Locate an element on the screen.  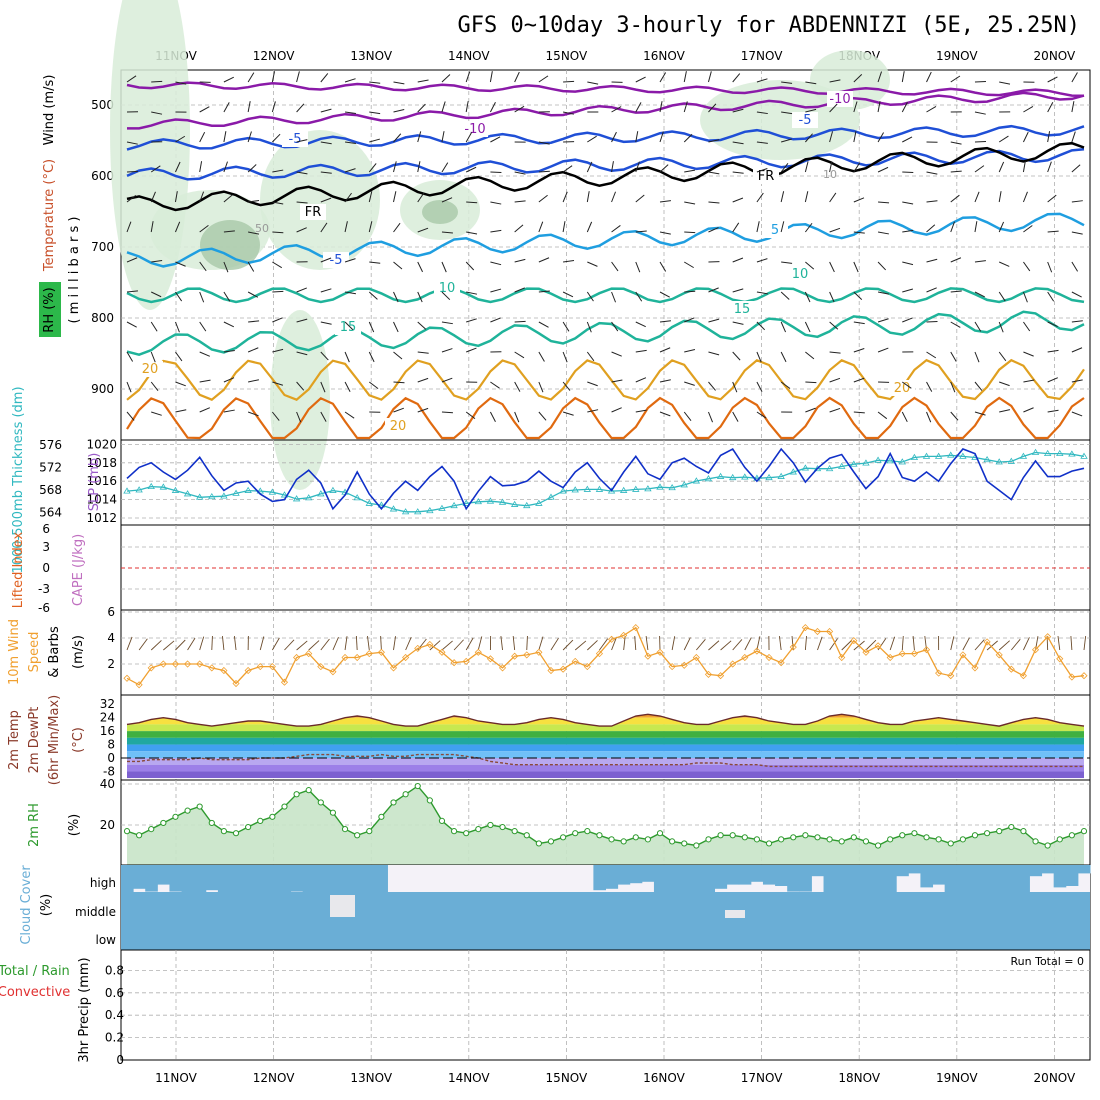
rh-legend-swatch is located at coordinates (50, 309).